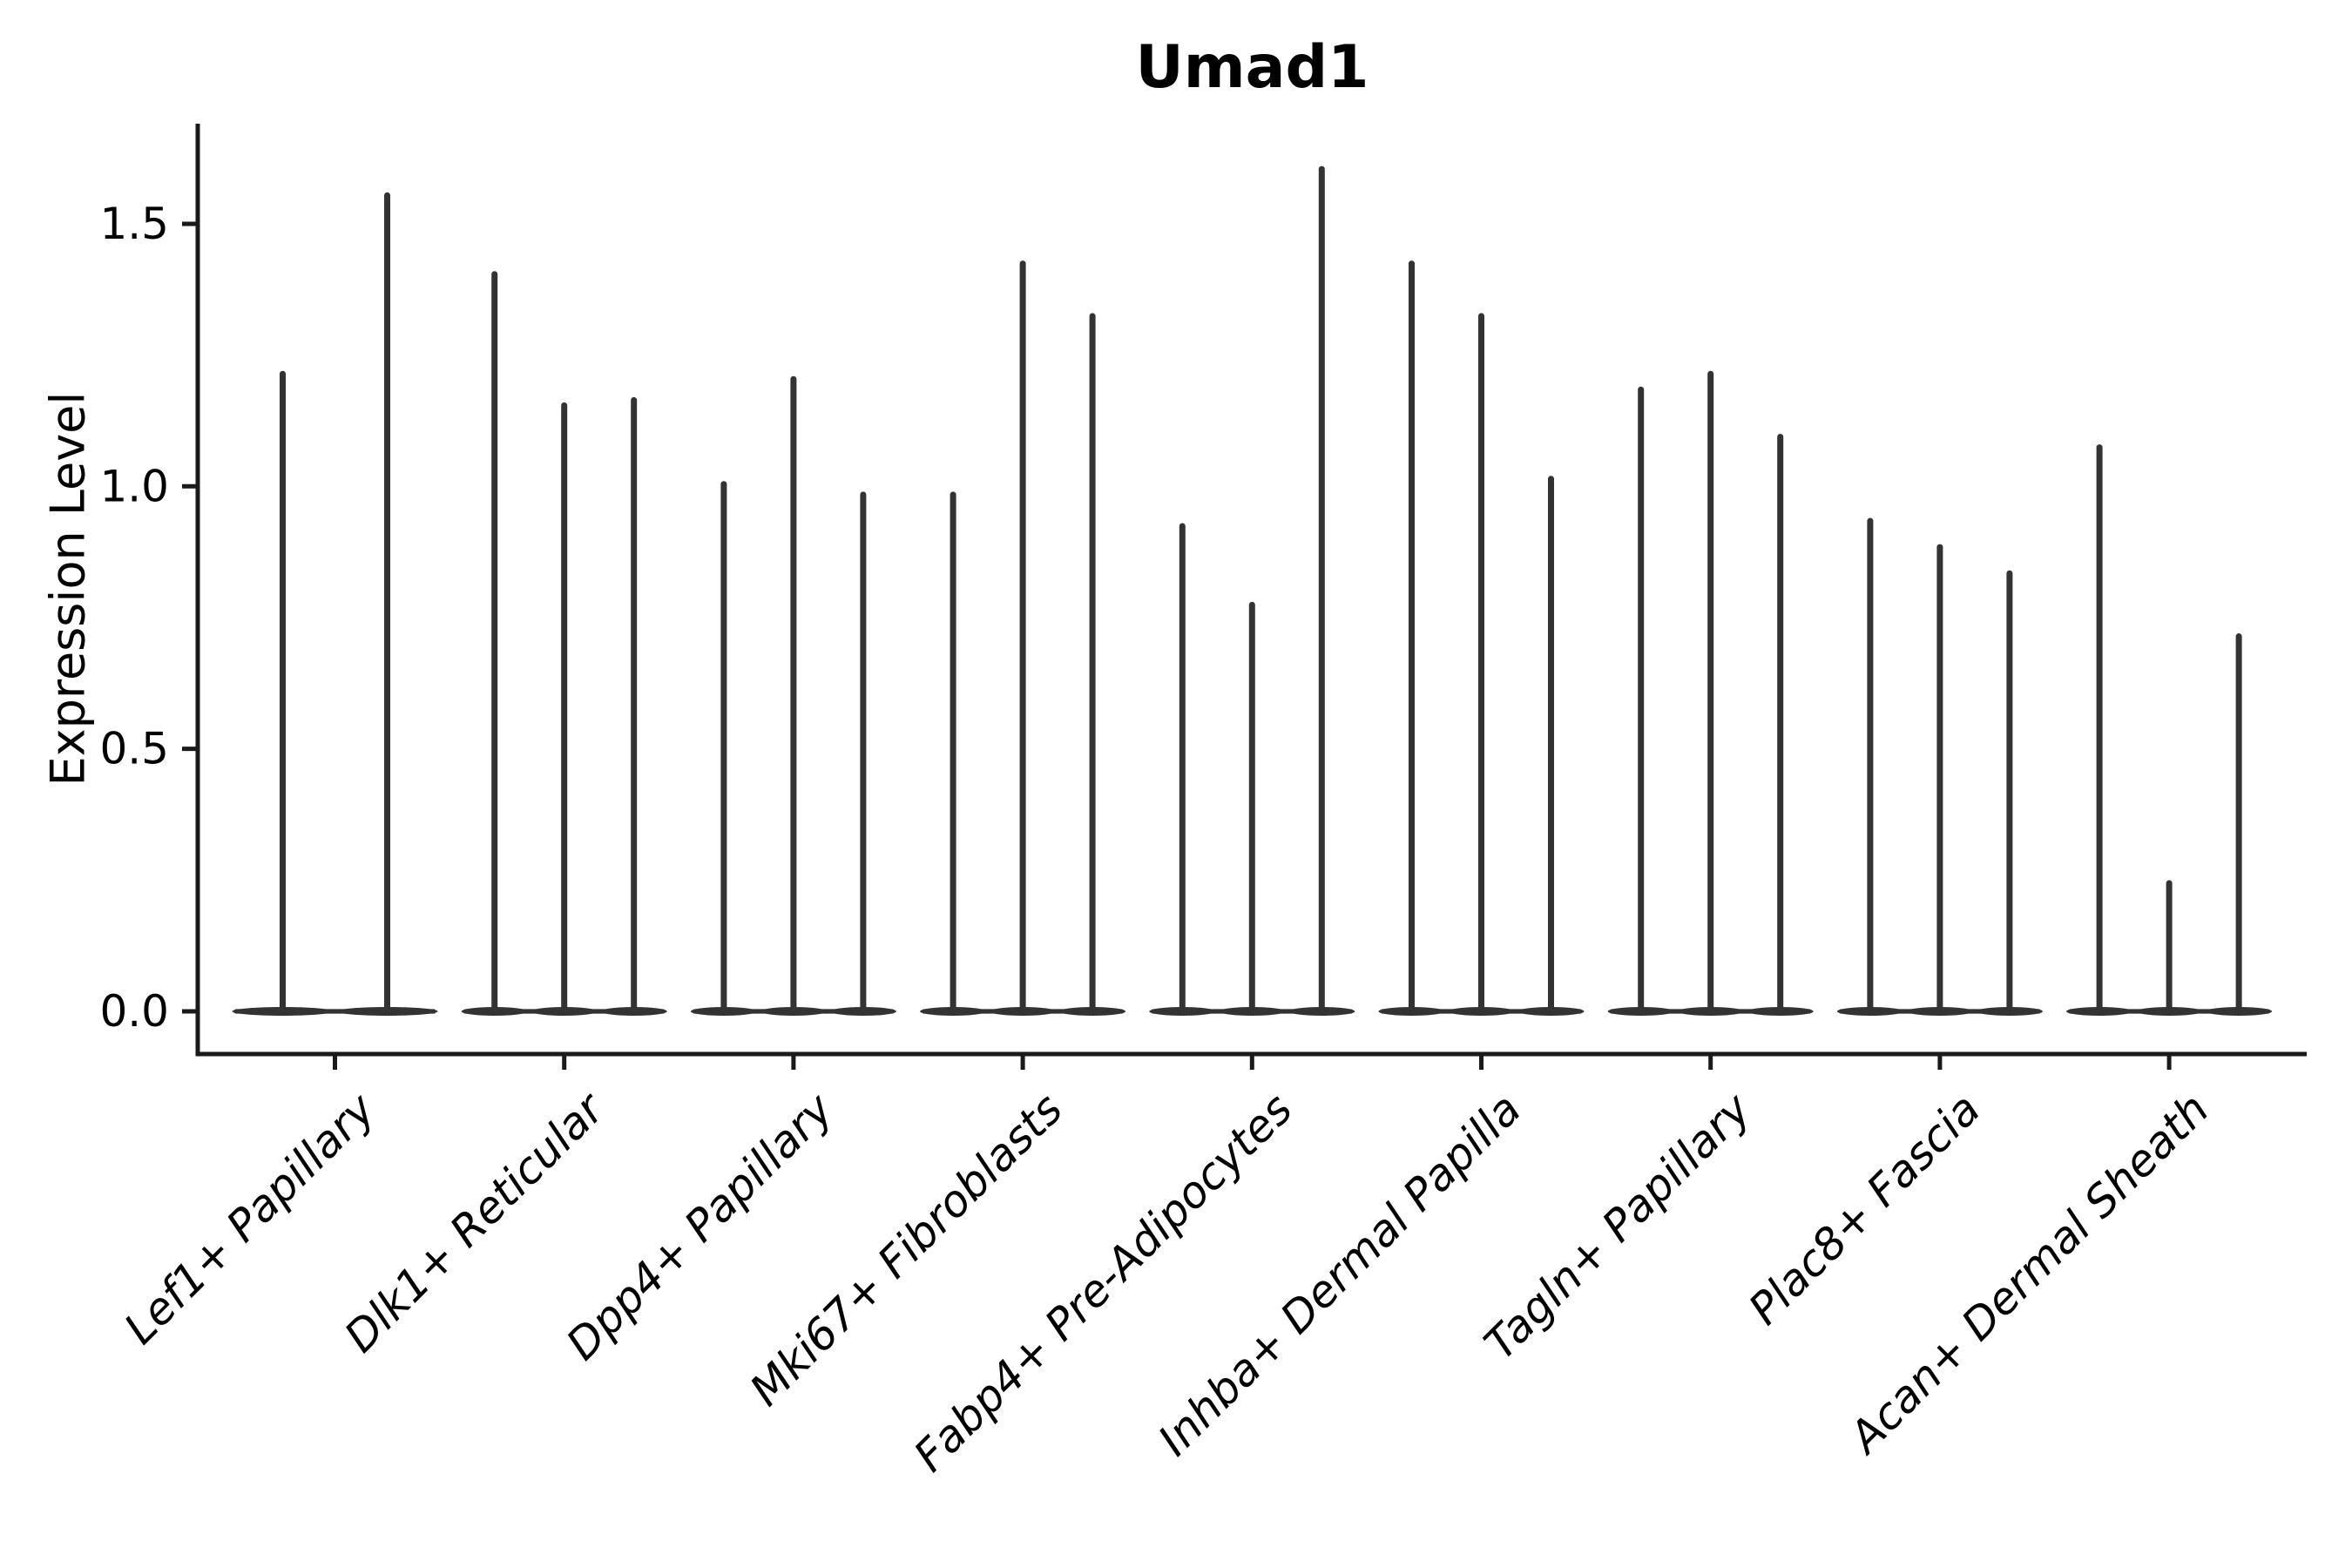  What do you see at coordinates (1252, 67) in the screenshot?
I see `chart-title: Umad1` at bounding box center [1252, 67].